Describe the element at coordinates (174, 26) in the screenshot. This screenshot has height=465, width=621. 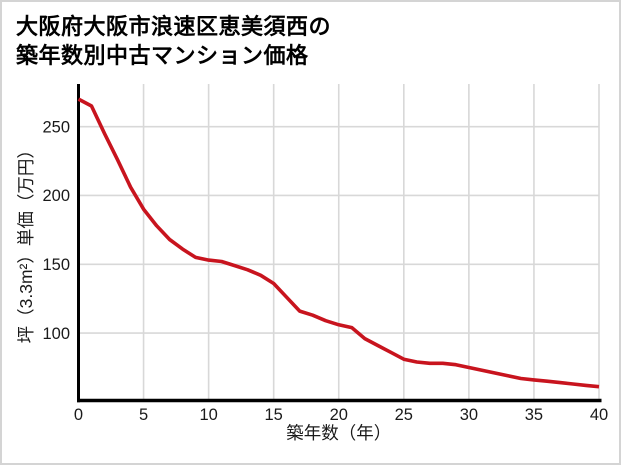
I see `chart-title-line1: 大阪府大阪市浪速区恵美須西の` at that location.